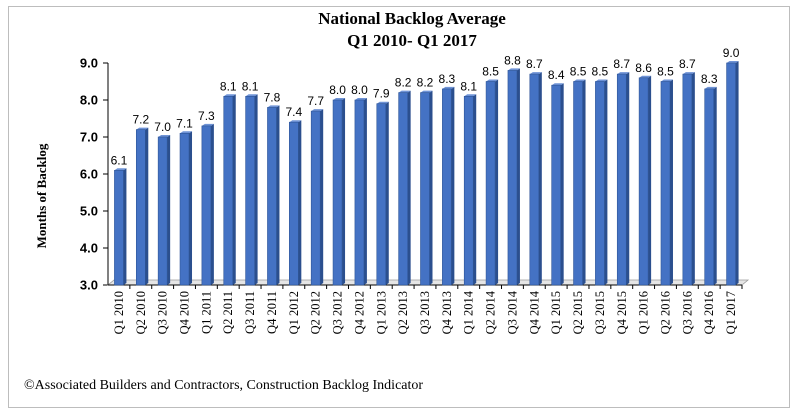 The image size is (800, 416). I want to click on data-label: 8.6, so click(643, 68).